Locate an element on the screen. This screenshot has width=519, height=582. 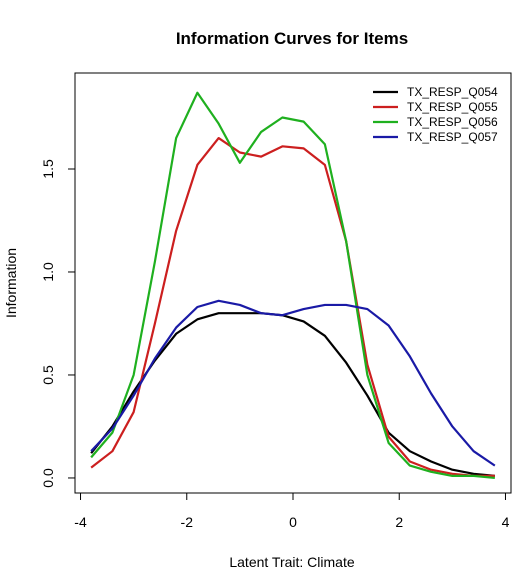
x-tick-label: 0 is located at coordinates (293, 522).